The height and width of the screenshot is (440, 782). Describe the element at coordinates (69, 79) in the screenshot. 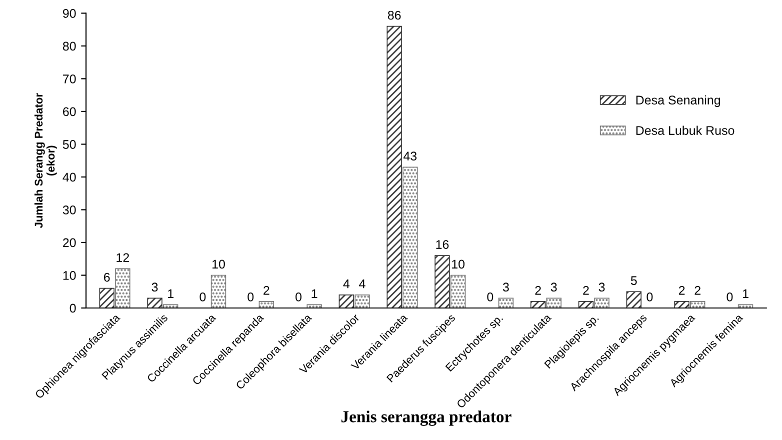

I see `y-tick-label: 70` at that location.